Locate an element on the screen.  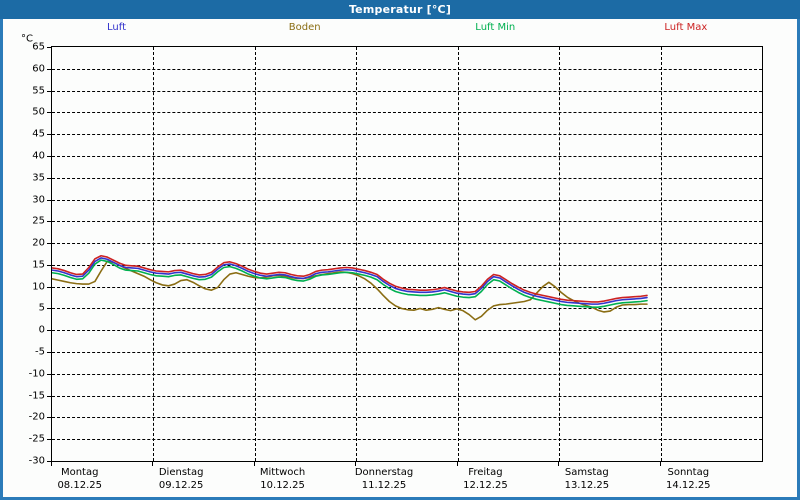
x-axis-date: 09.12.25 is located at coordinates (181, 485).